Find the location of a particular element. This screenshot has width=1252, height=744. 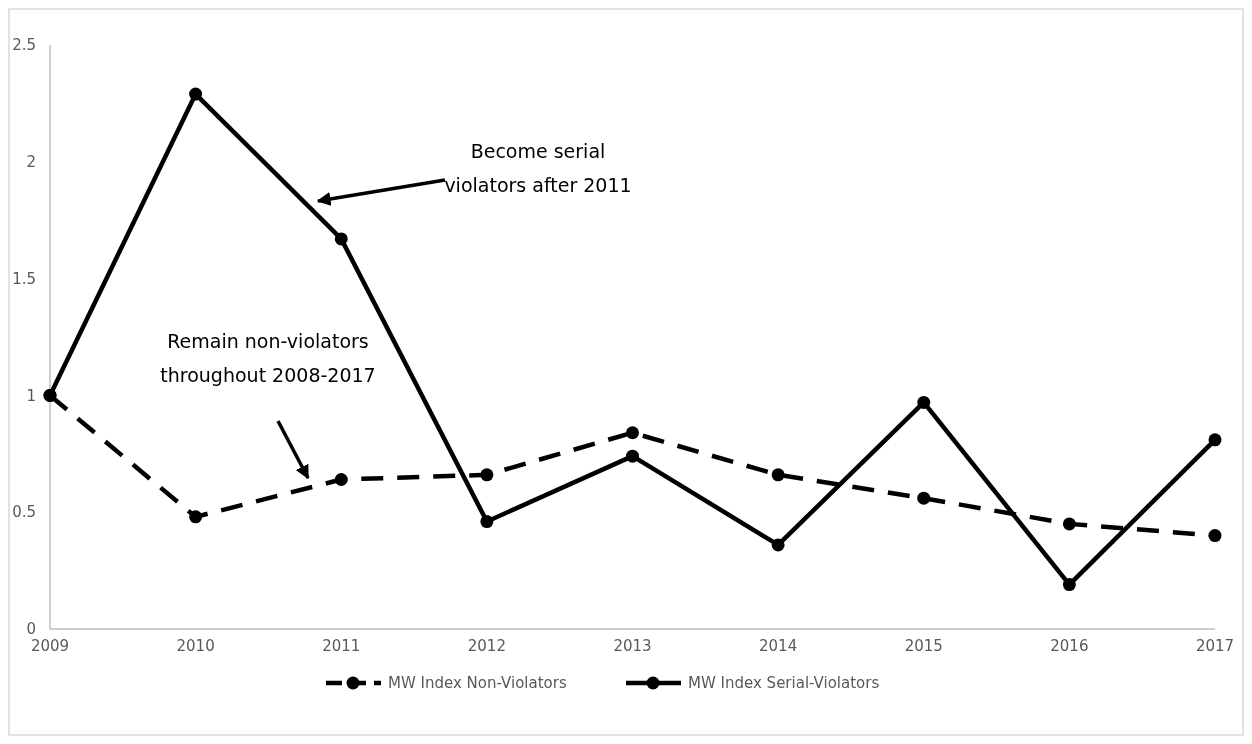

x-tick-label: 2016 is located at coordinates (1069, 646).